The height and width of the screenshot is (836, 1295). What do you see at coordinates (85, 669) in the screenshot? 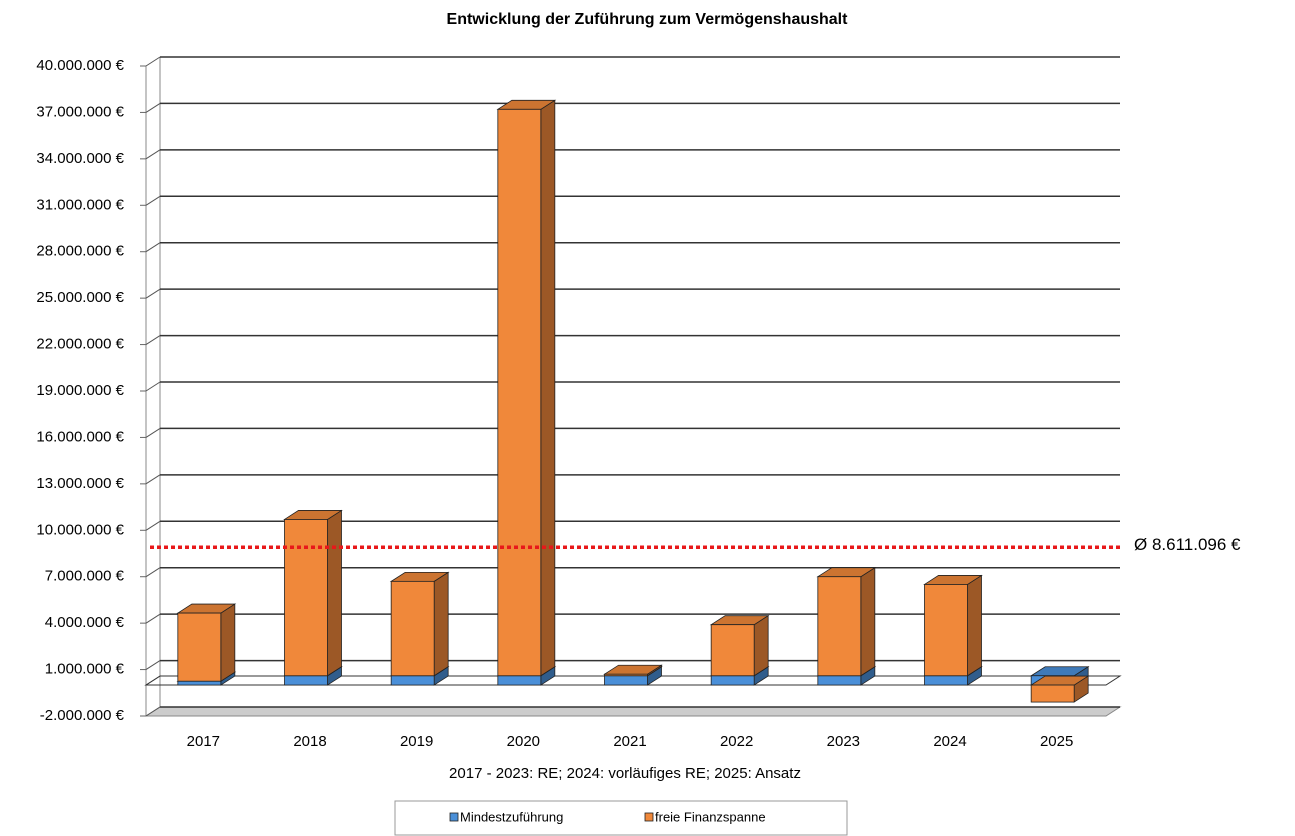
I see `y-tick-label: 1.000.000 €` at bounding box center [85, 669].